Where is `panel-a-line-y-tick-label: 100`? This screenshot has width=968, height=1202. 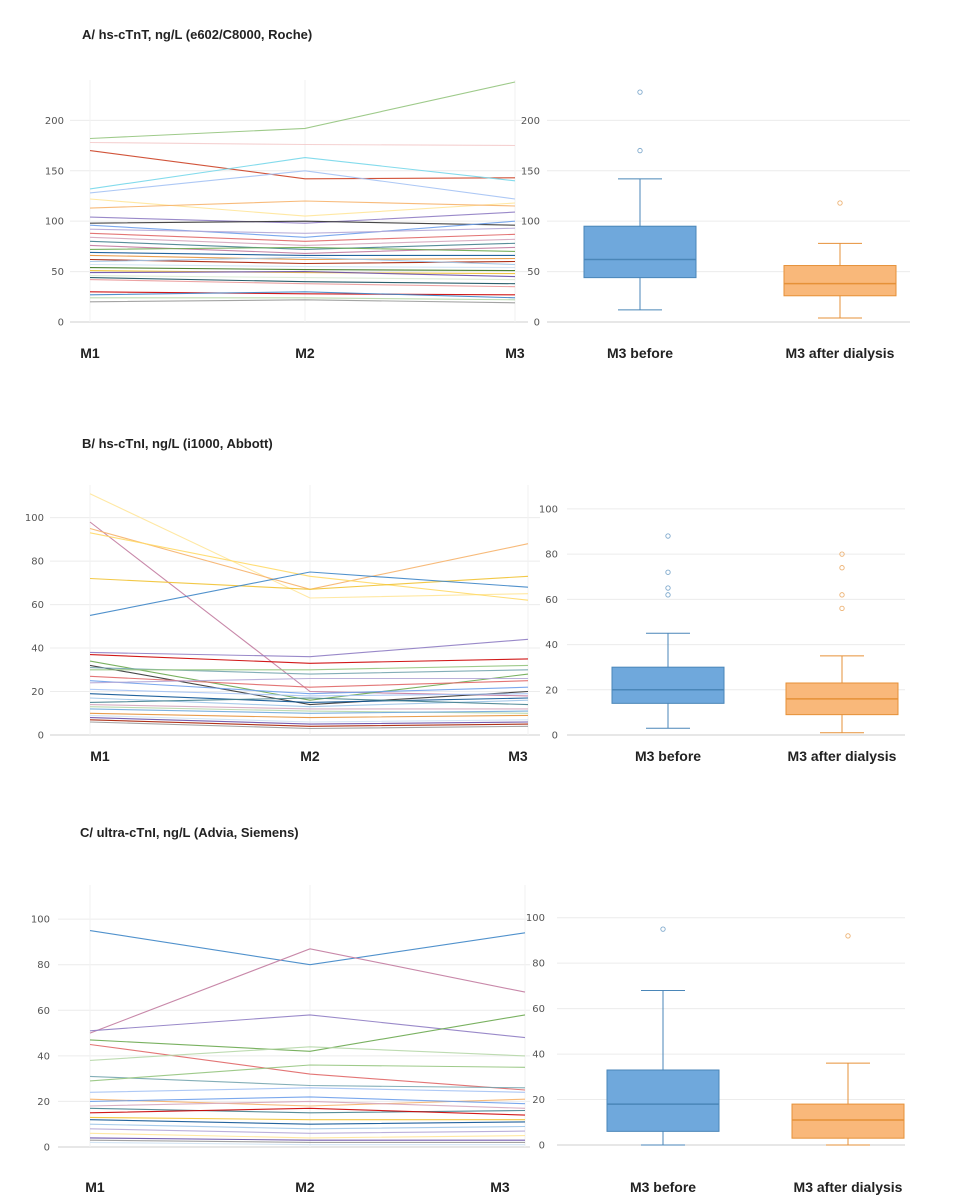 panel-a-line-y-tick-label: 100 is located at coordinates (54, 222).